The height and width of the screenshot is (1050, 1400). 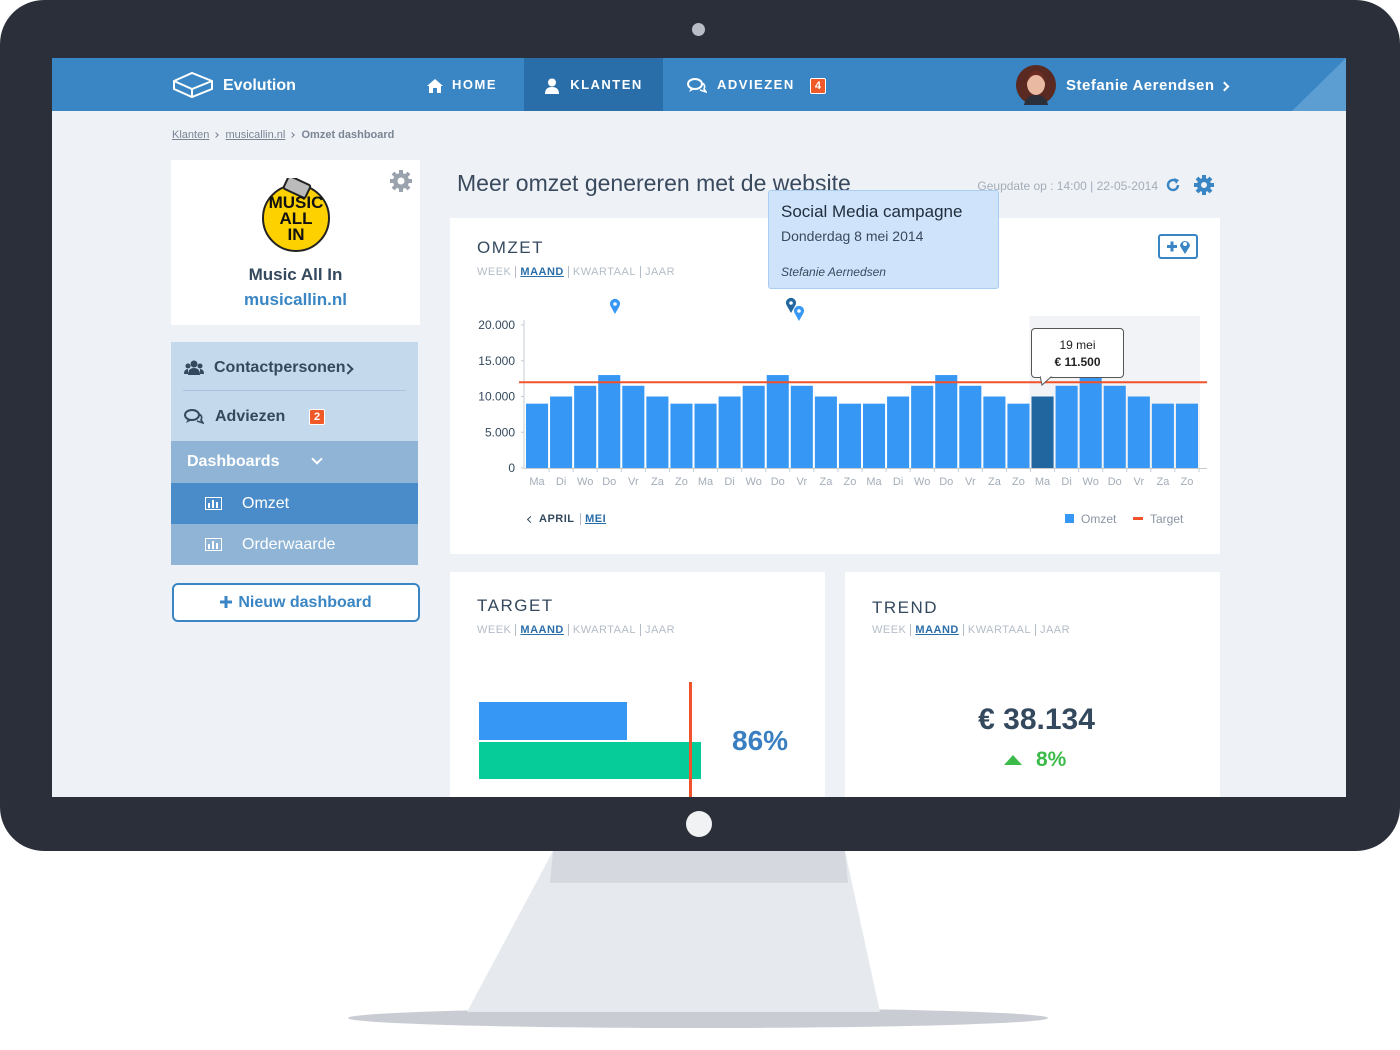 What do you see at coordinates (637, 684) in the screenshot?
I see `target-card: TARGET WEEK MAAND KWARTAAL JAAR 86%` at bounding box center [637, 684].